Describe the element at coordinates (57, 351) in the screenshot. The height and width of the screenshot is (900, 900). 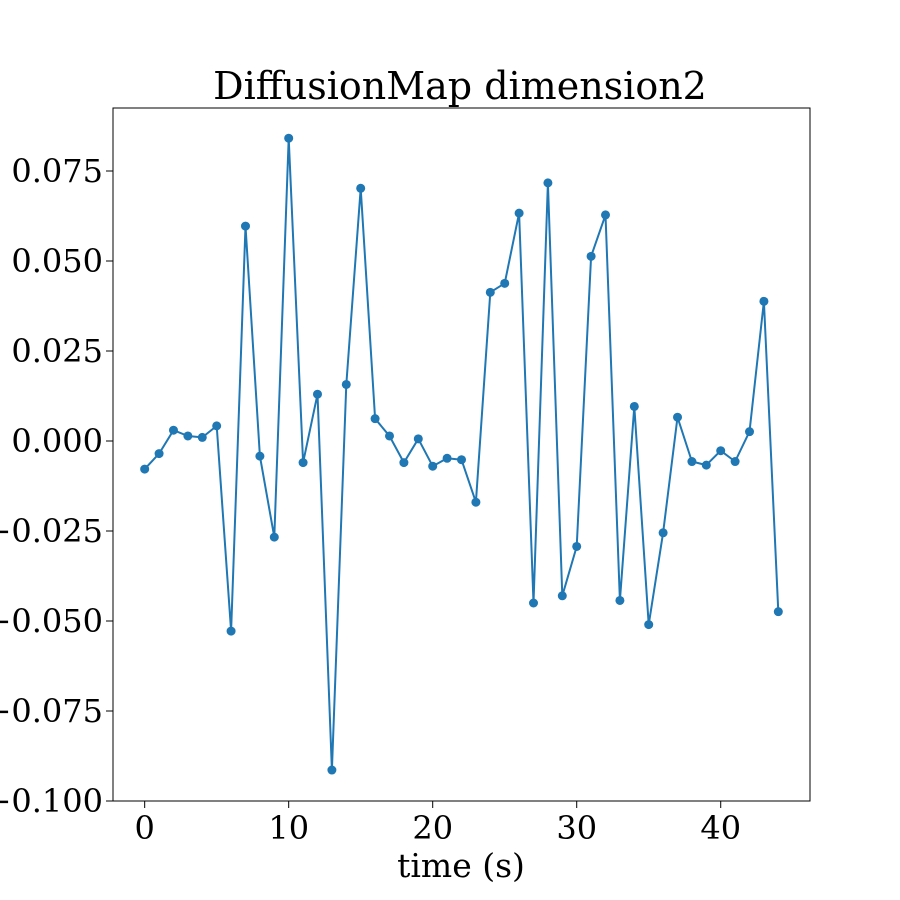
I see `y-tick-label: 0.025` at that location.